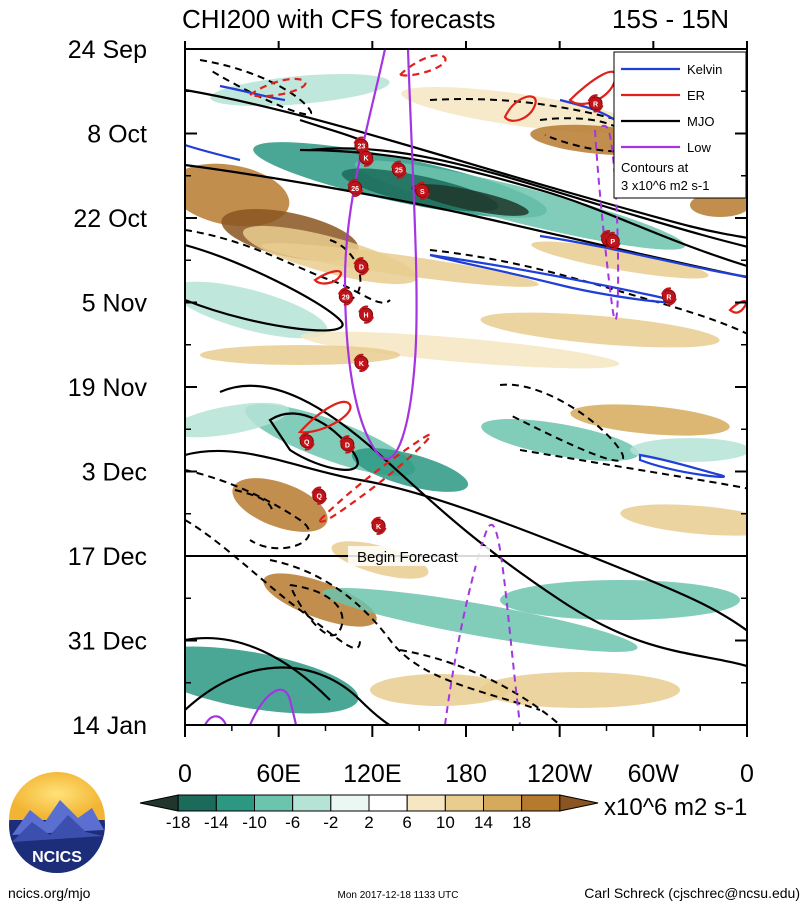 This screenshot has width=809, height=907. I want to click on y-tick-label: 22 Oct, so click(110, 219).